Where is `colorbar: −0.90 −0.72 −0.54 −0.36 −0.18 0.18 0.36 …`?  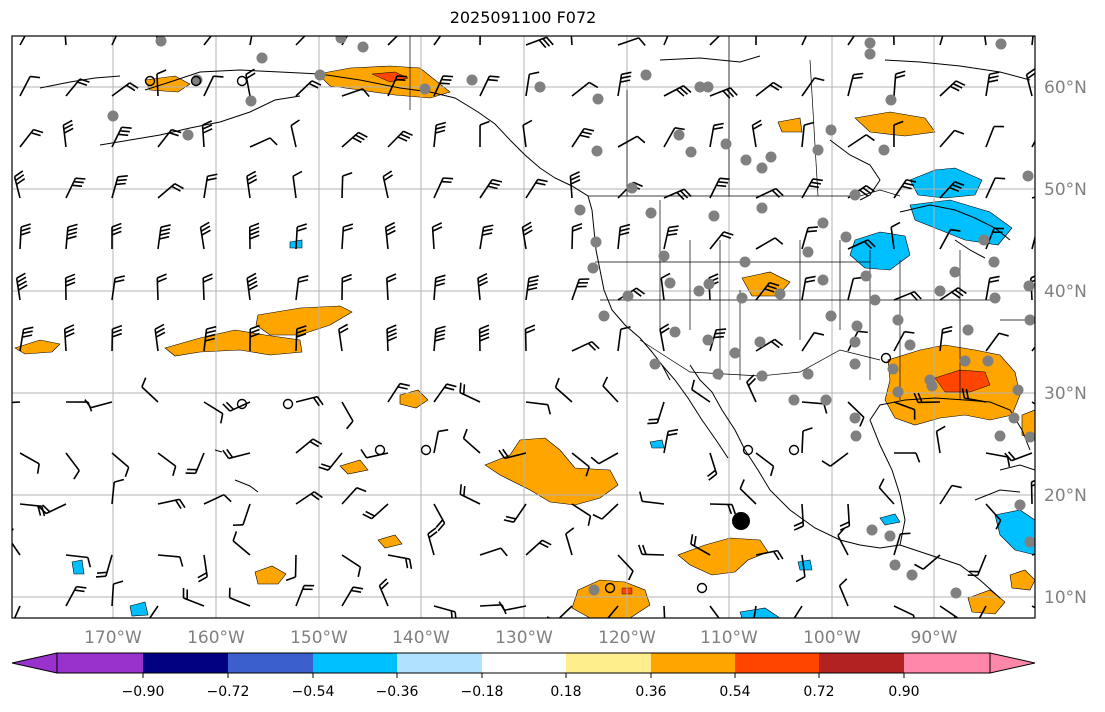
colorbar: −0.90 −0.72 −0.54 −0.36 −0.18 0.18 0.36 … is located at coordinates (523, 676).